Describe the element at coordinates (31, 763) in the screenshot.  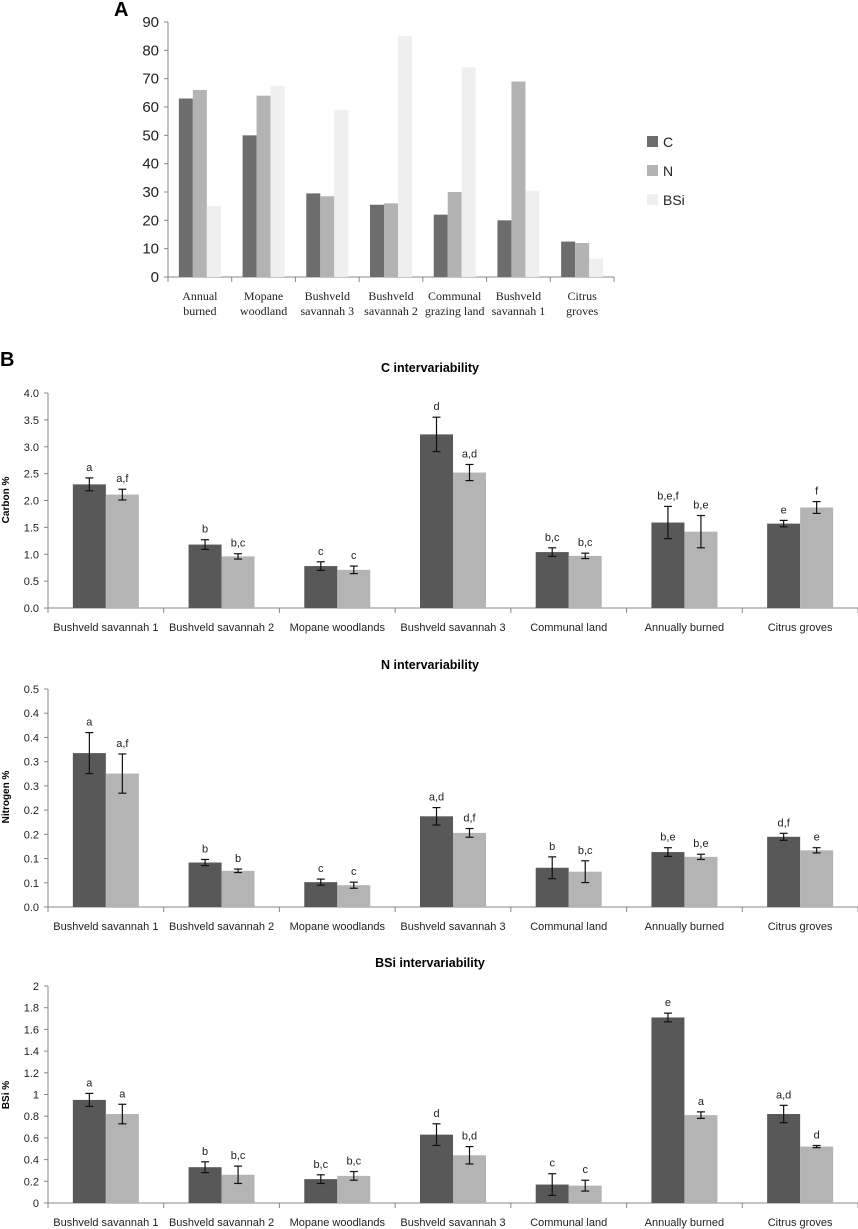
I see `y-tick-label: 0.3` at that location.